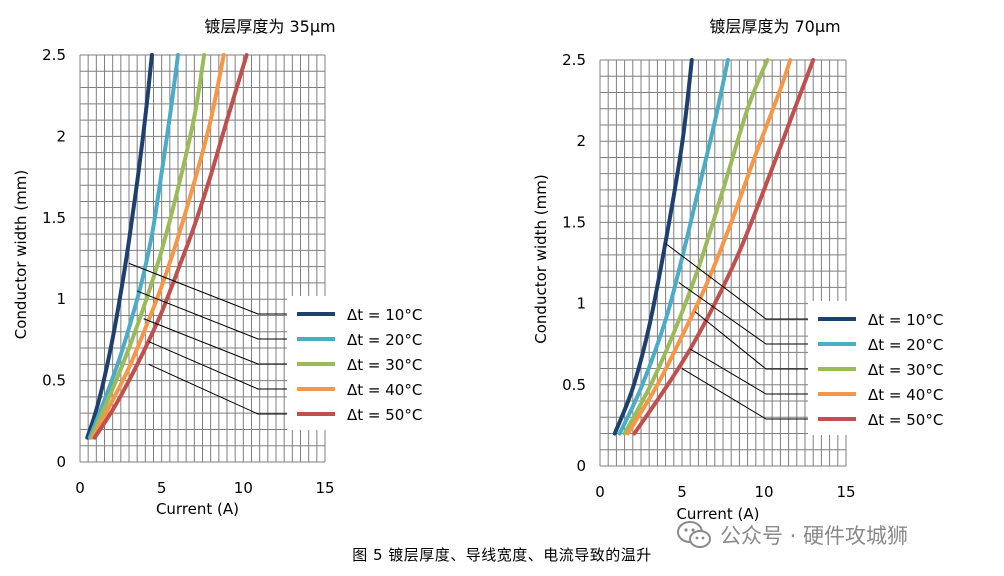 Image resolution: width=1004 pixels, height=576 pixels. I want to click on watermark-text: 公众号 · 硬件攻城狮, so click(814, 536).